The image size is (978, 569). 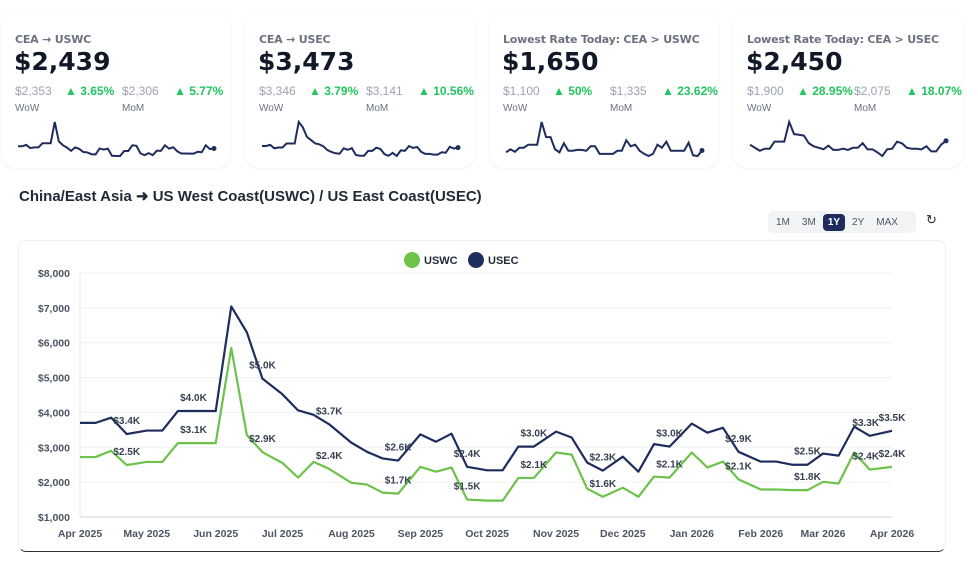 What do you see at coordinates (33, 91) in the screenshot?
I see `wow-previous: $2,353` at bounding box center [33, 91].